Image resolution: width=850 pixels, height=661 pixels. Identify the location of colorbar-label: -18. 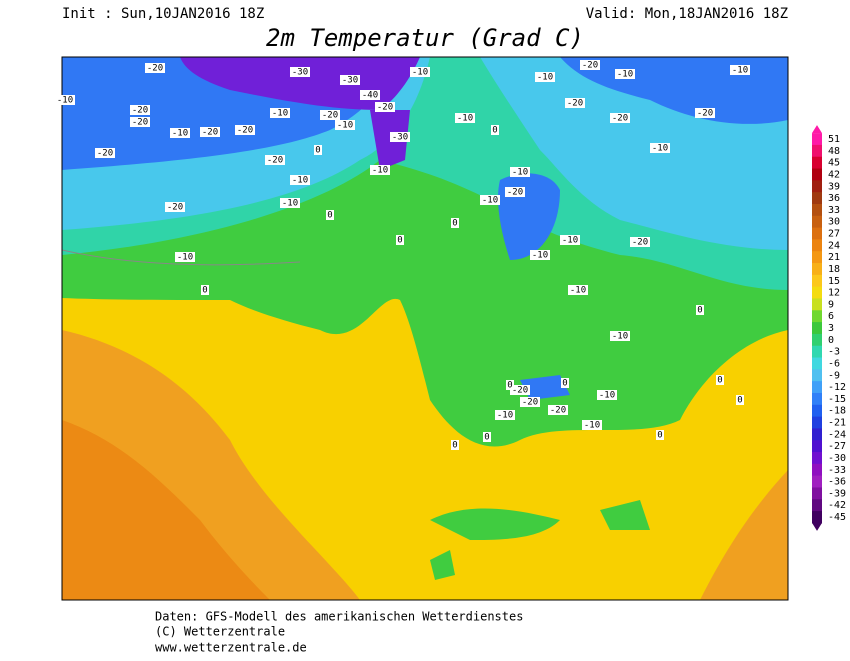
(837, 411).